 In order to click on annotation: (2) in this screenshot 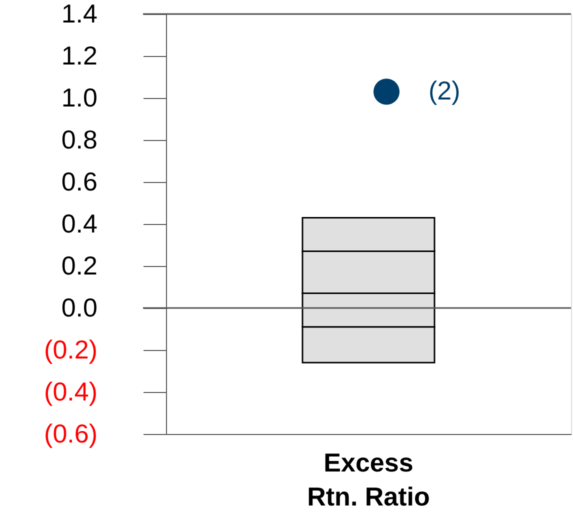, I will do `click(444, 91)`.